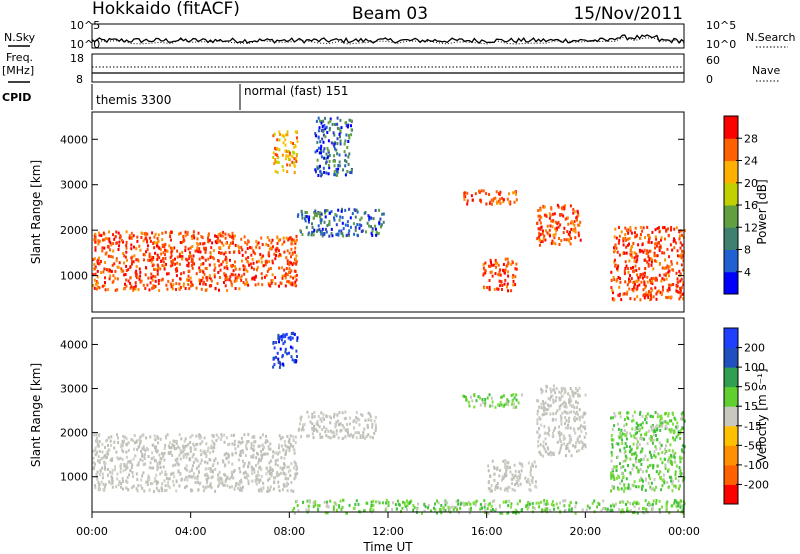 This screenshot has height=554, width=800. Describe the element at coordinates (731, 283) in the screenshot. I see `power-colorbar-segment` at that location.